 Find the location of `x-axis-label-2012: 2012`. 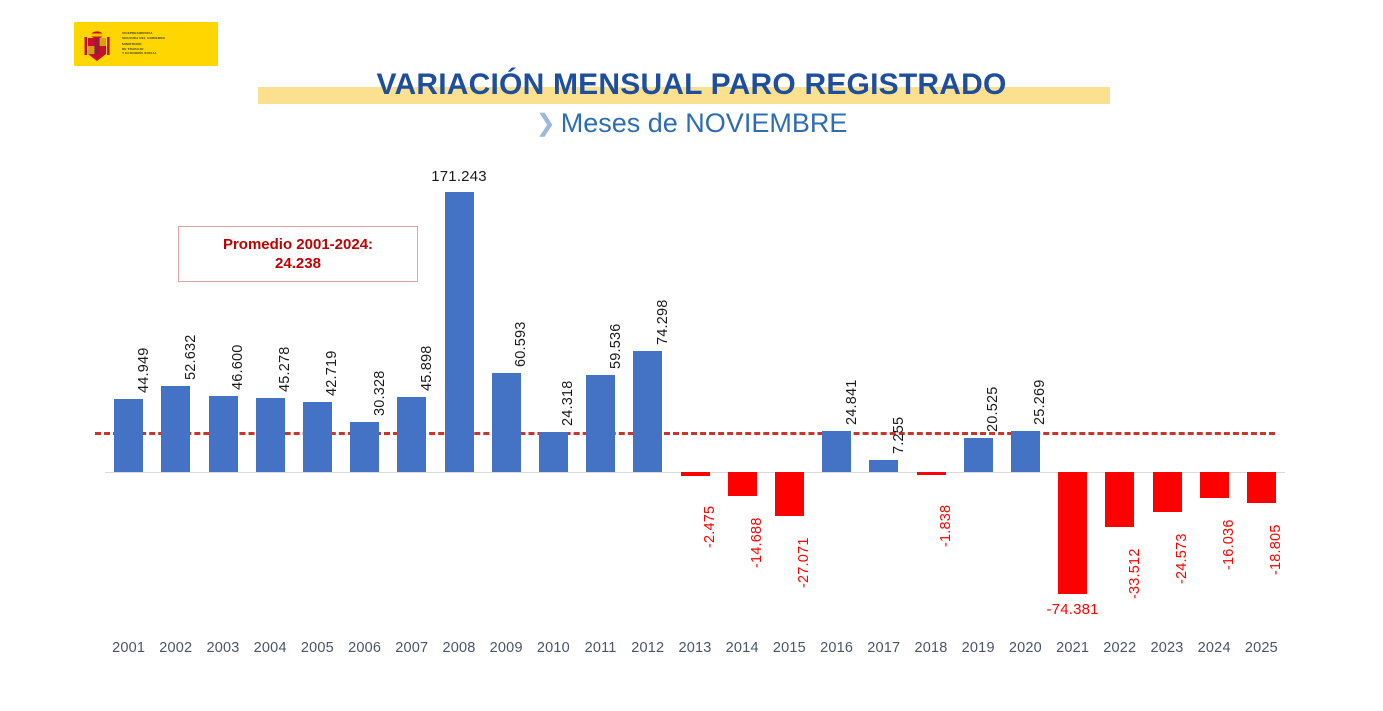

x-axis-label-2012: 2012 is located at coordinates (648, 648).